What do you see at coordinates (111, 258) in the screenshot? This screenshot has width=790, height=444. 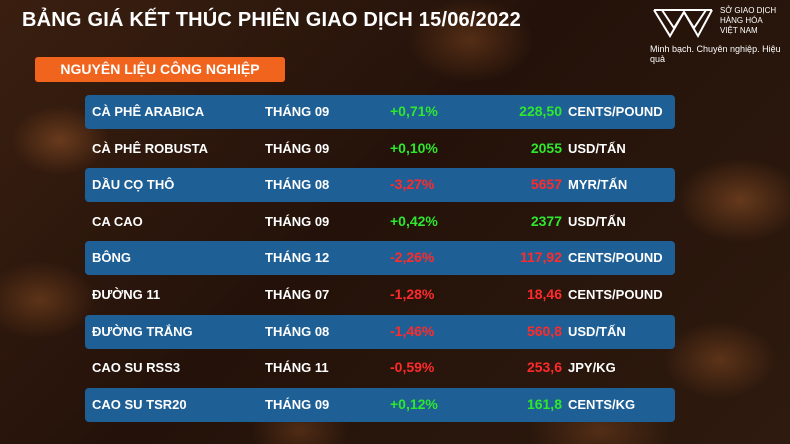 I see `commodity-name: BÔNG` at bounding box center [111, 258].